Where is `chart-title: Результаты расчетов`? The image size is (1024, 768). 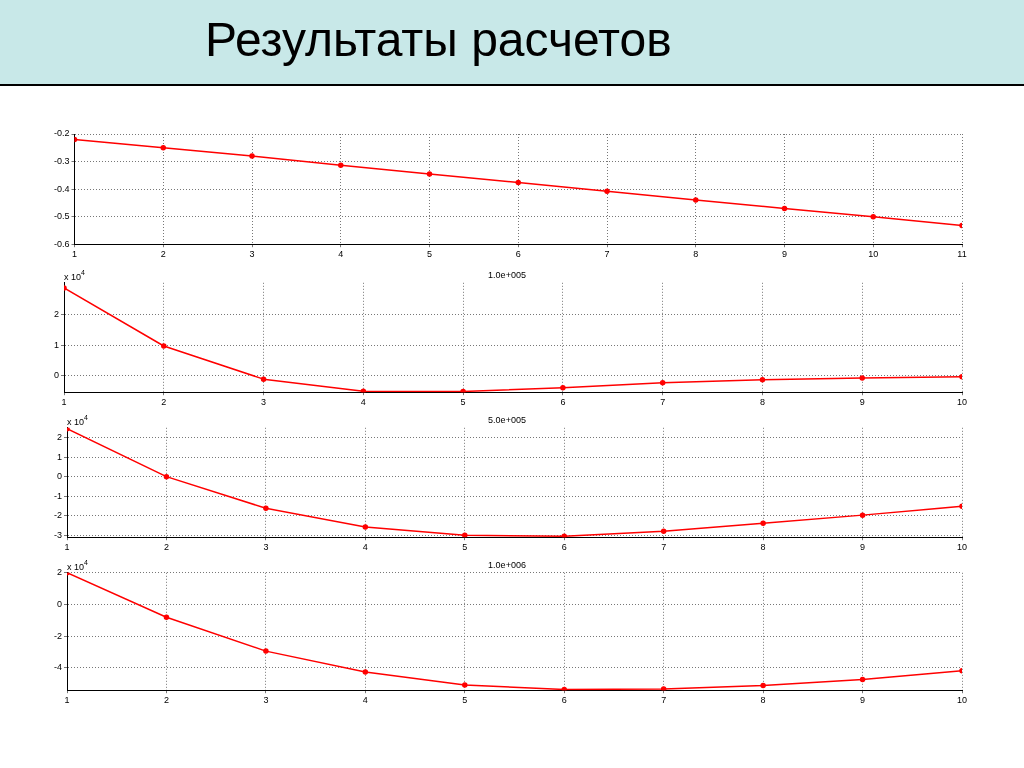
chart-title: Результаты расчетов is located at coordinates (438, 39).